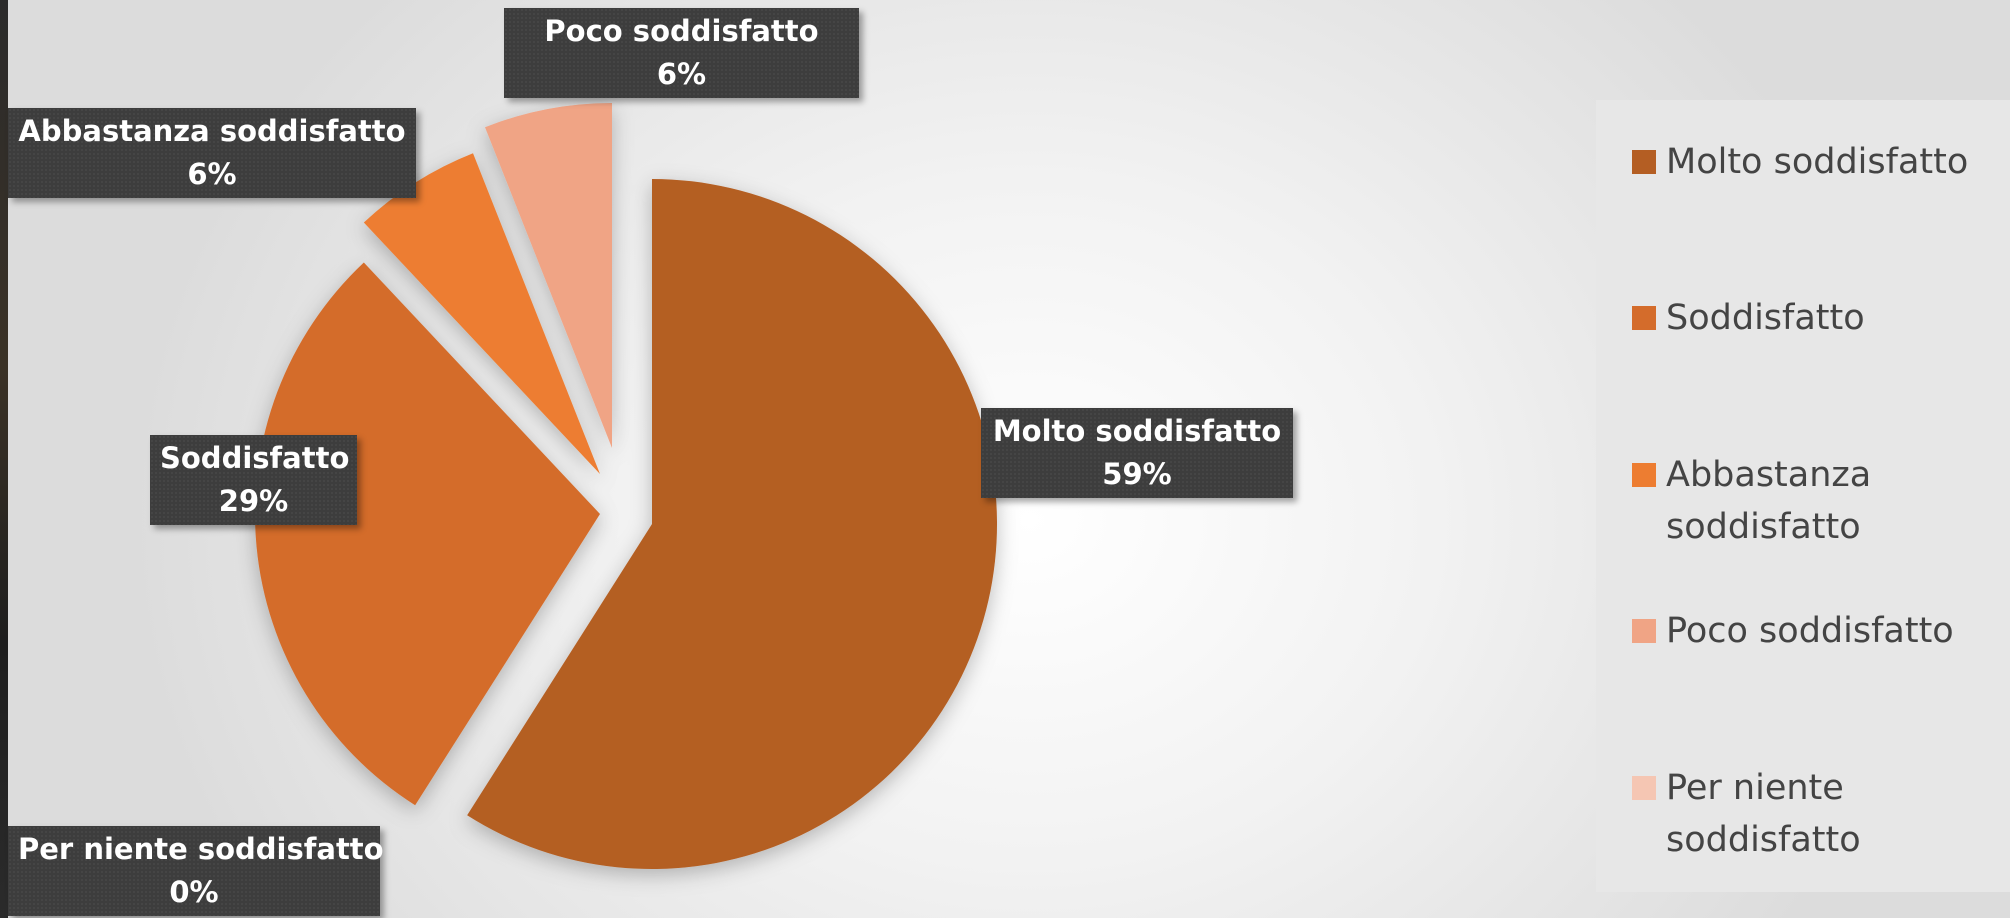 This screenshot has height=918, width=2010. I want to click on data-label-value: 0%, so click(194, 892).